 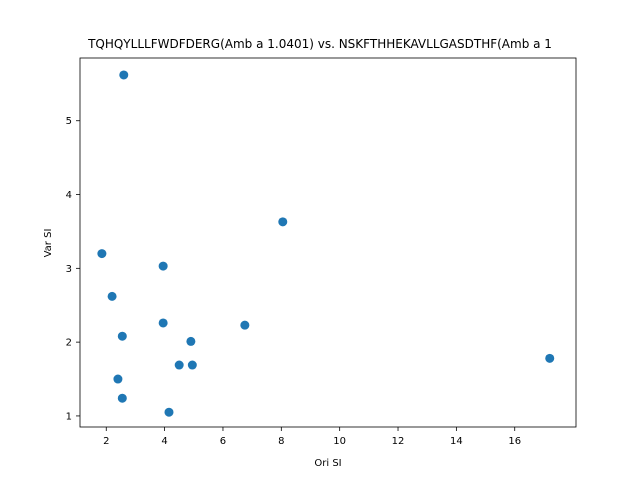 What do you see at coordinates (398, 441) in the screenshot?
I see `x-tick-label: 12` at bounding box center [398, 441].